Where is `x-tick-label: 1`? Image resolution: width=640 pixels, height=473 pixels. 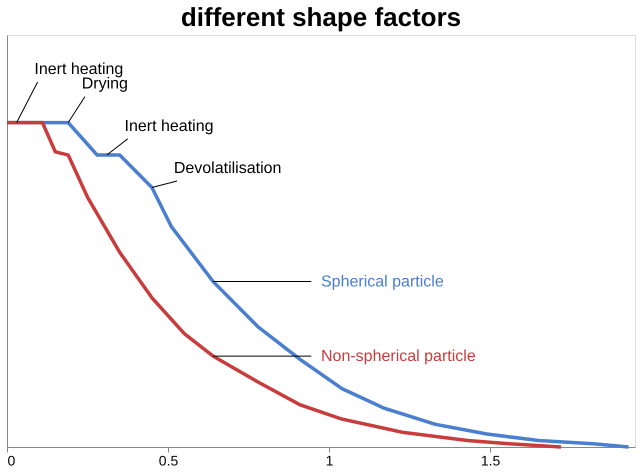 x-tick-label: 1 is located at coordinates (330, 460).